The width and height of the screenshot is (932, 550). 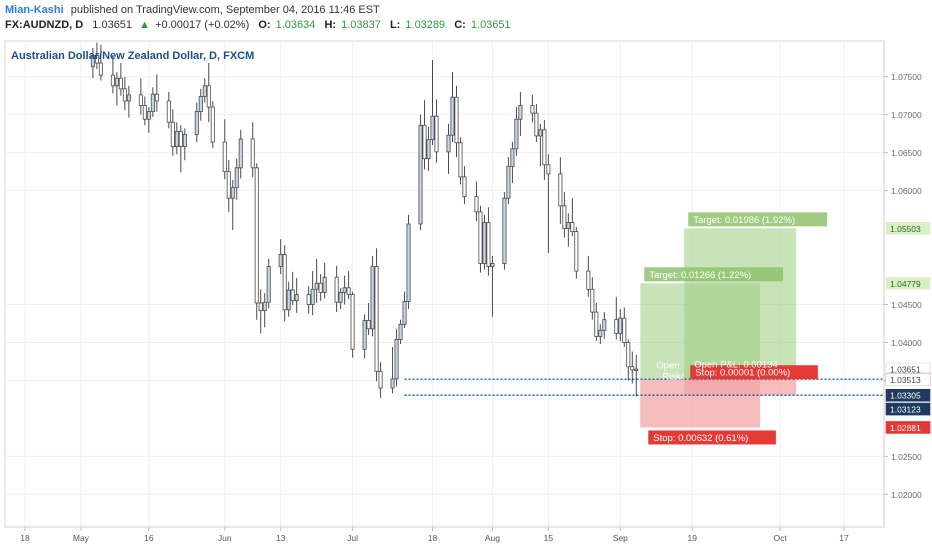 I want to click on price-badge: 1.03651, so click(x=905, y=369).